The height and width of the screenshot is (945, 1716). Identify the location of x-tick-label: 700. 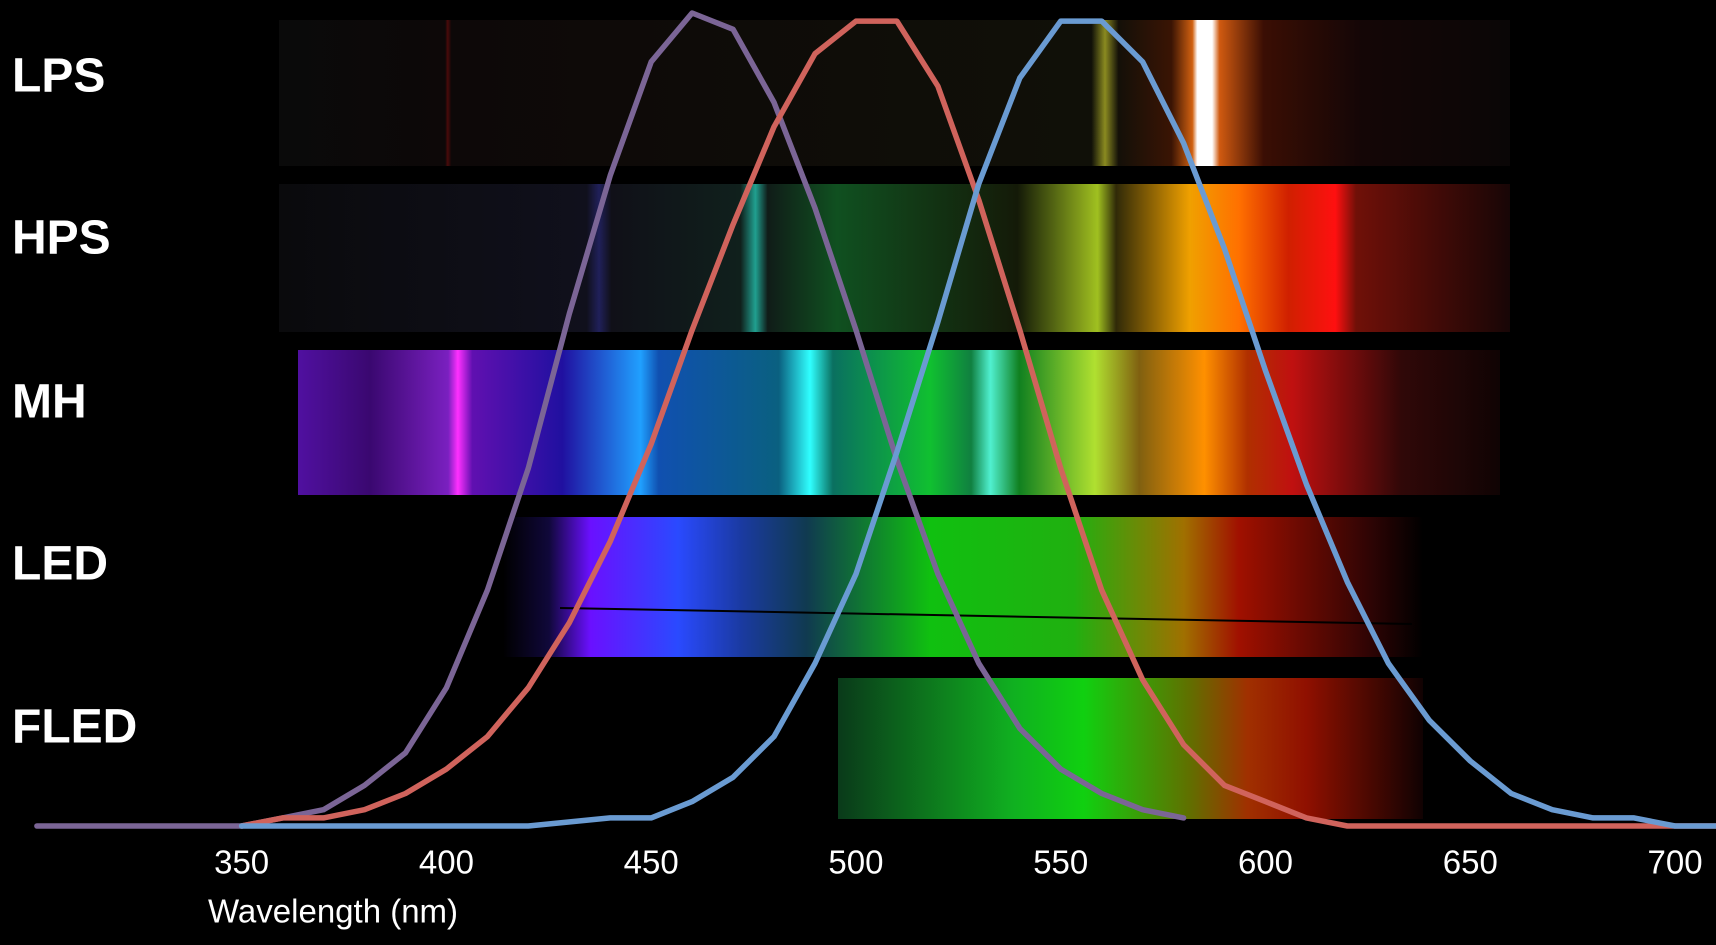
(1675, 862).